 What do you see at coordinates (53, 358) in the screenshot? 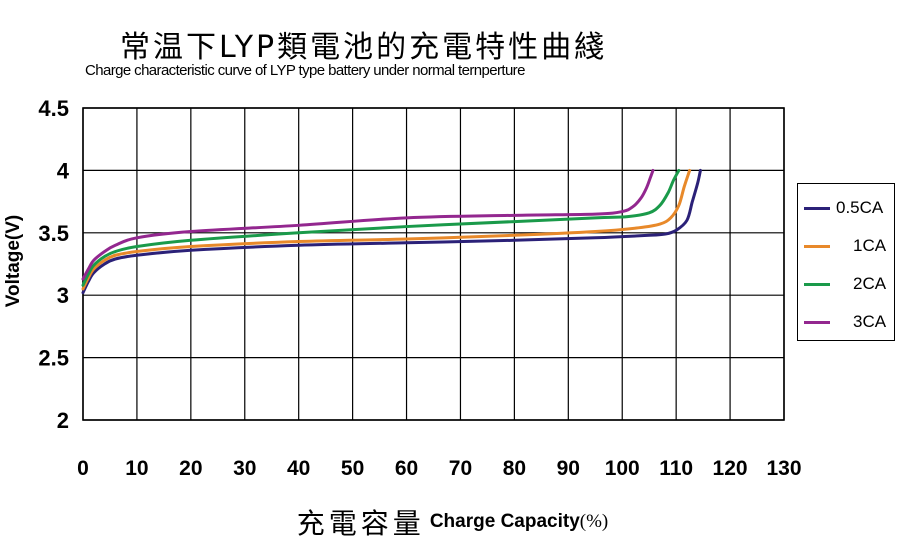
I see `y-tick-label-4: 2.5` at bounding box center [53, 358].